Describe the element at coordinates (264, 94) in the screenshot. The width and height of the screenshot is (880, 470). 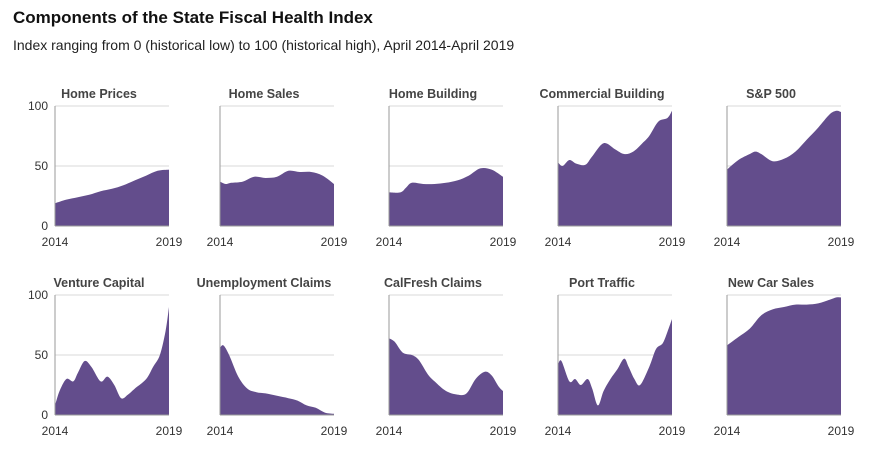
I see `panel-title: Home Sales` at that location.